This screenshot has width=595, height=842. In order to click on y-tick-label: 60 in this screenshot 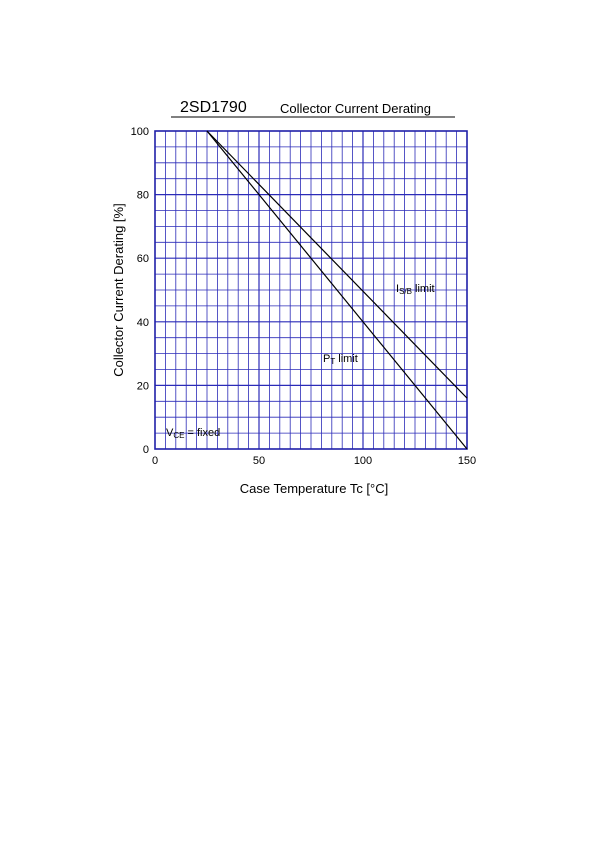, I will do `click(143, 259)`.